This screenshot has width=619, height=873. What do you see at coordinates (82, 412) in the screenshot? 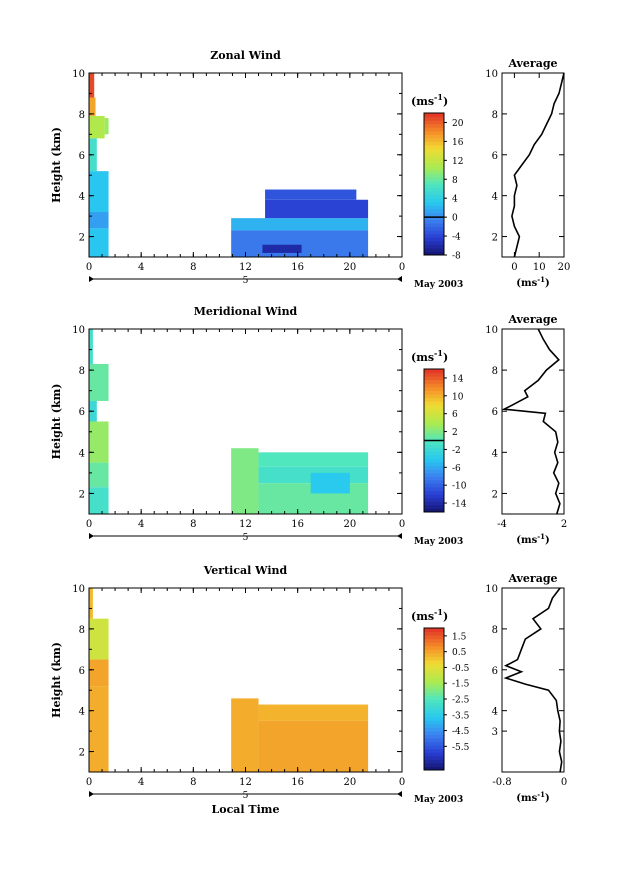
I see `y-tick-label: 6` at bounding box center [82, 412].